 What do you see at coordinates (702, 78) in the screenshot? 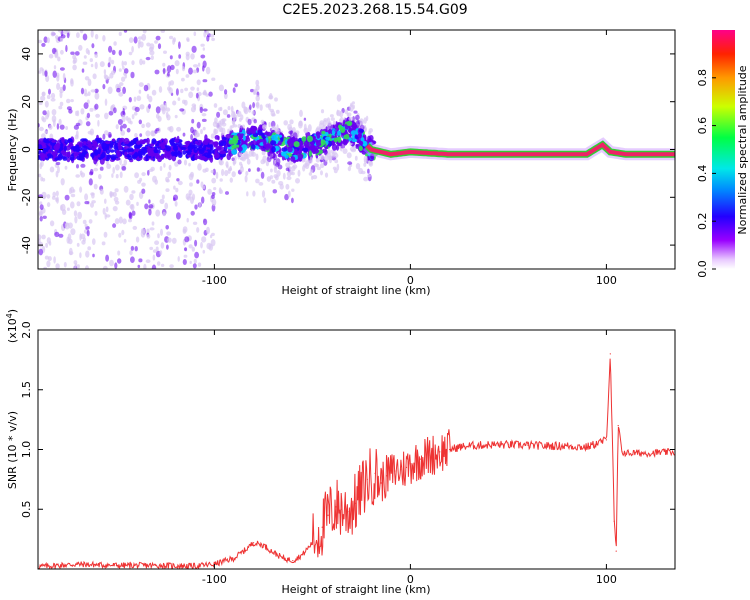
I see `colorbar-tick-label: 0.8` at bounding box center [702, 78].